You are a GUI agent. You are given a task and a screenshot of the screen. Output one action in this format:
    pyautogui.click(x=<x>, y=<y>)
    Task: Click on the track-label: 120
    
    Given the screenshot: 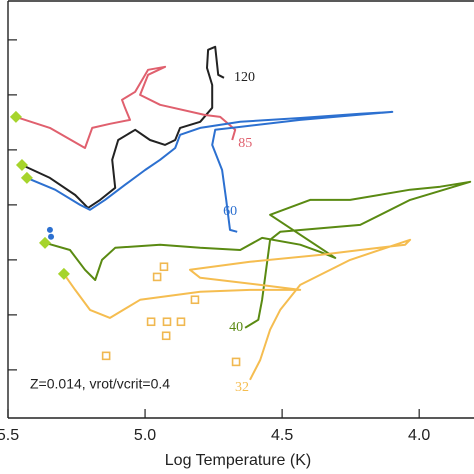 What is the action you would take?
    pyautogui.click(x=244, y=77)
    